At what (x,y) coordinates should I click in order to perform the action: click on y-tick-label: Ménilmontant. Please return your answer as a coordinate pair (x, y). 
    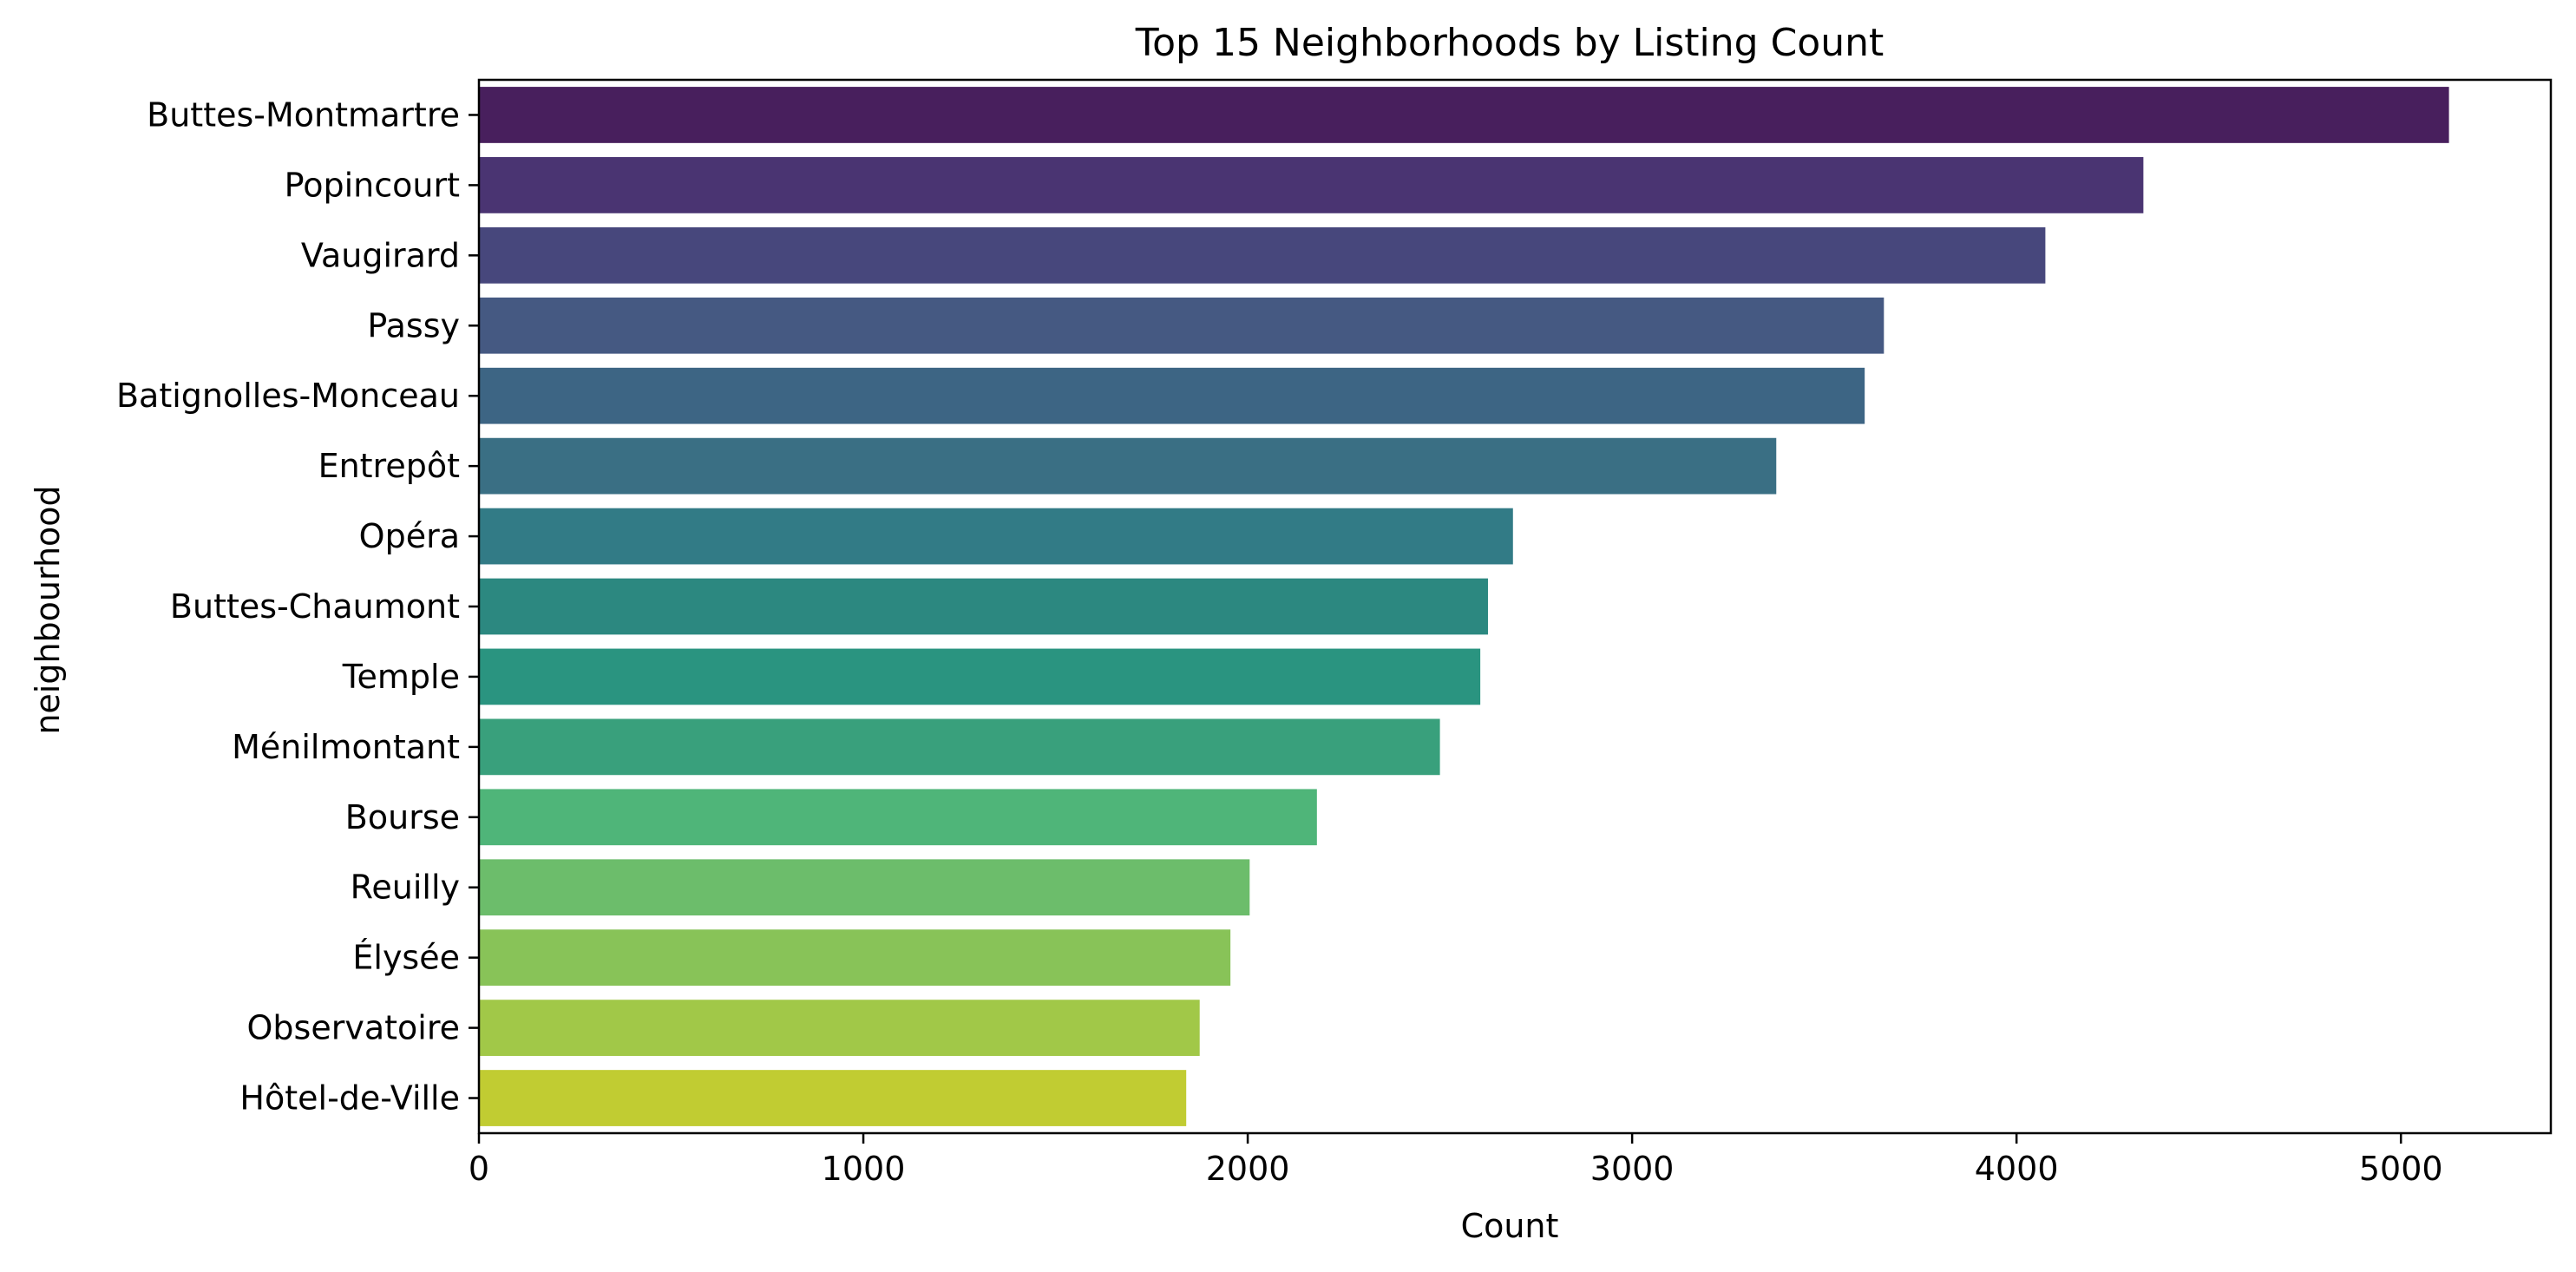
    Looking at the image, I should click on (346, 747).